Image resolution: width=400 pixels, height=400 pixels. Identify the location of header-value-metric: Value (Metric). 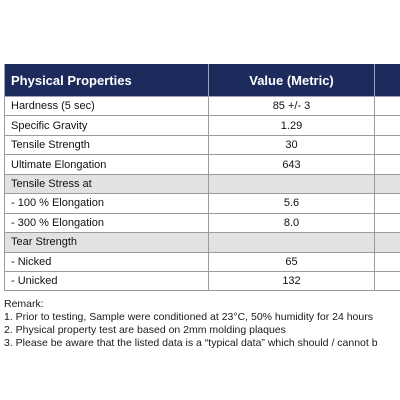
(291, 80).